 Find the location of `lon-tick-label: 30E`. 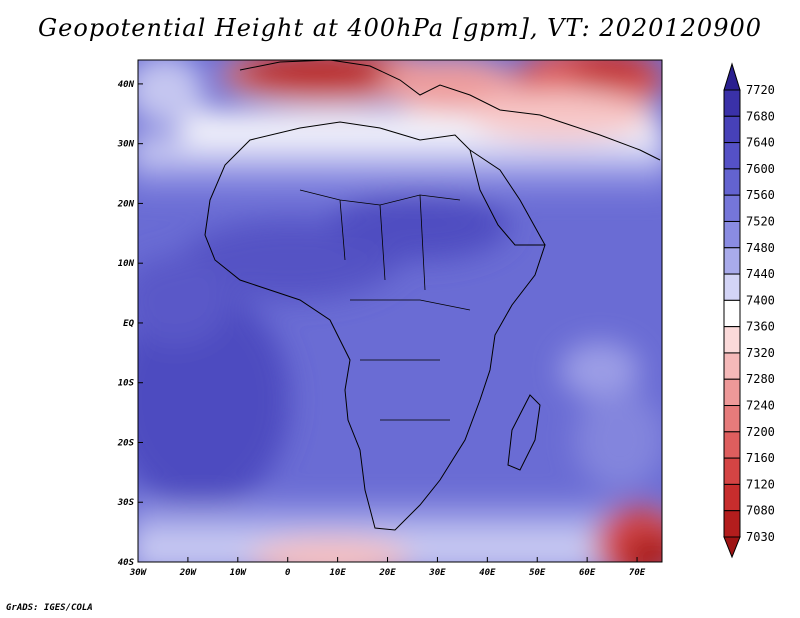

lon-tick-label: 30E is located at coordinates (437, 573).